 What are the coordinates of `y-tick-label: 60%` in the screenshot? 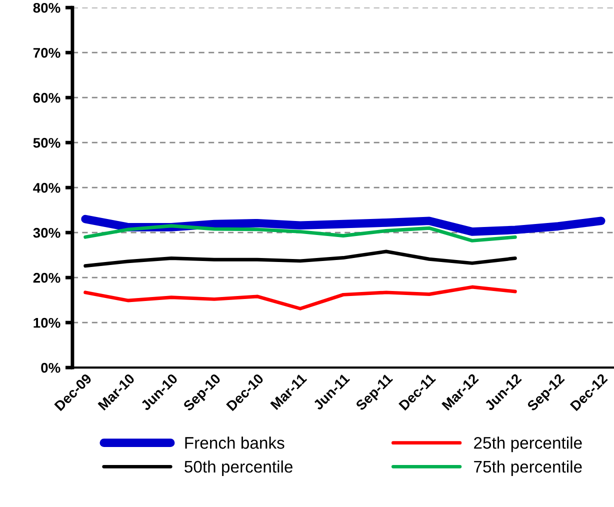 It's located at (46, 97).